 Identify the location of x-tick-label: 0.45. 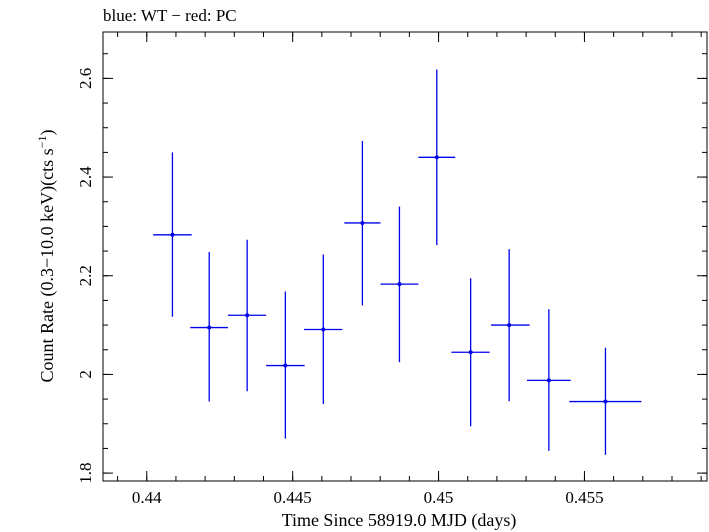
(439, 497).